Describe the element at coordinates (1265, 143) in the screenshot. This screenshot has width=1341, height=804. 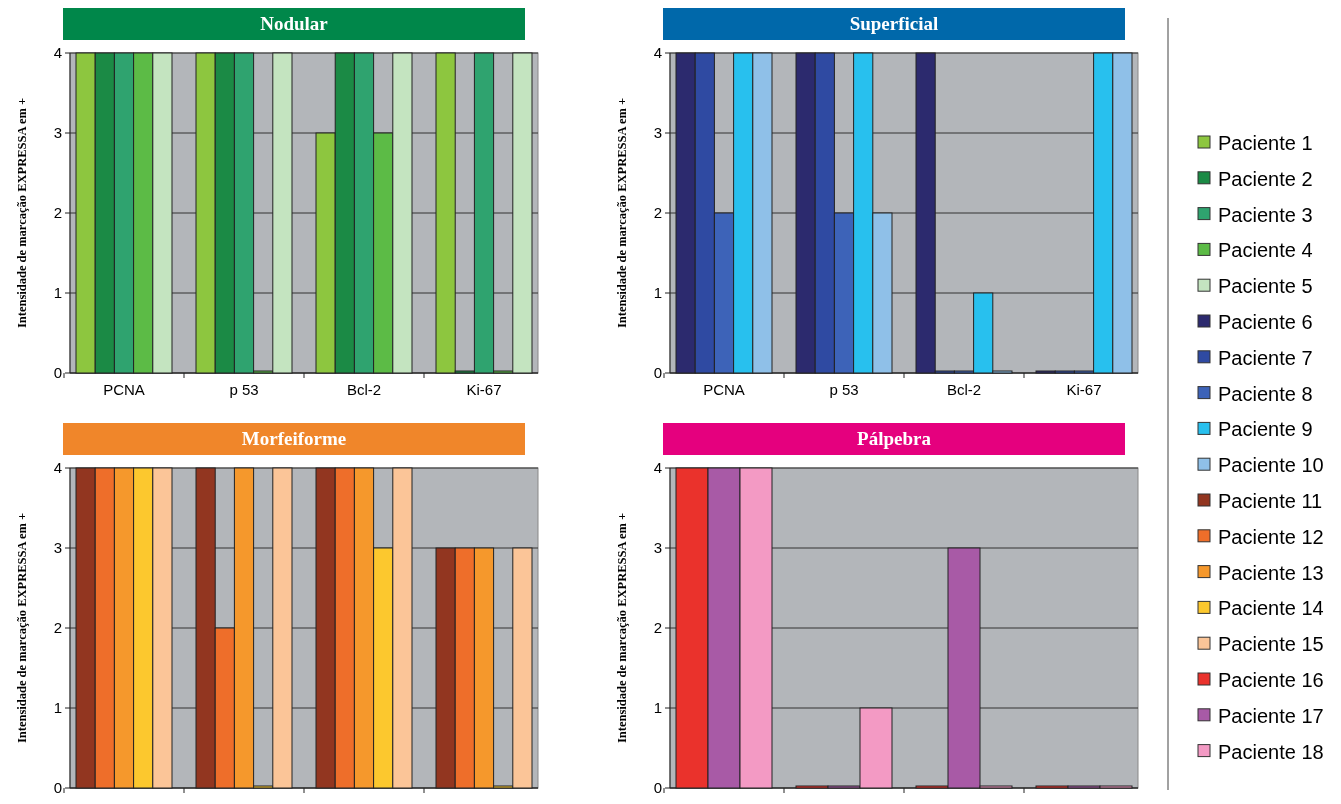
I see `legend-label: Paciente 1` at that location.